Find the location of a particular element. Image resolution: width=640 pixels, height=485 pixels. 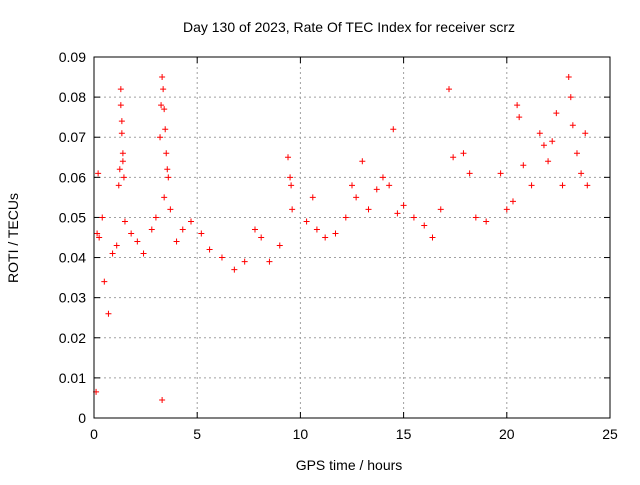

y-tick-label: 0.09 is located at coordinates (72, 57).